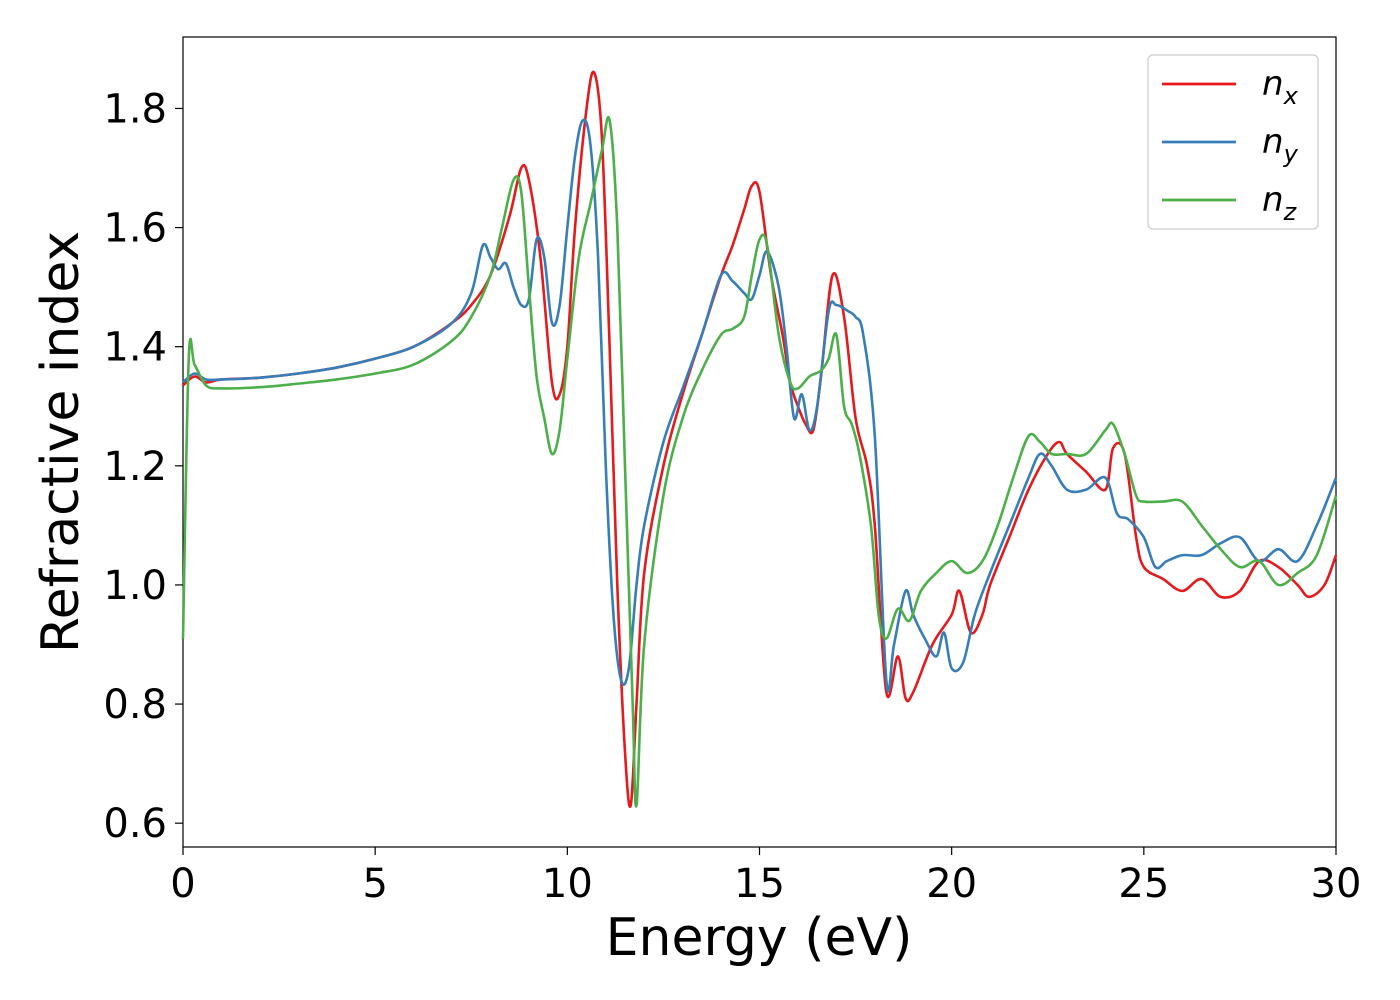  I want to click on x-tick-label: 20, so click(951, 884).